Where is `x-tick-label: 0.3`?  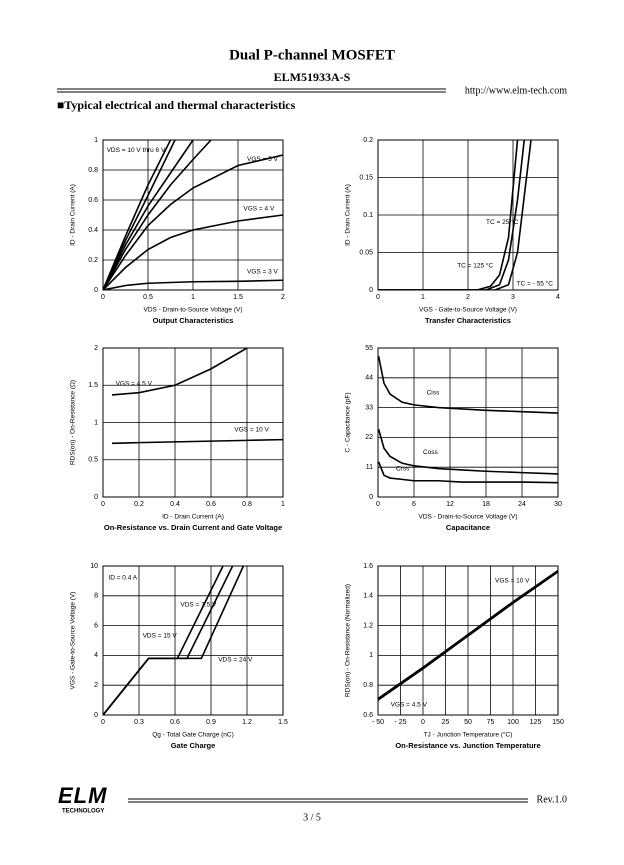
x-tick-label: 0.3 is located at coordinates (139, 722).